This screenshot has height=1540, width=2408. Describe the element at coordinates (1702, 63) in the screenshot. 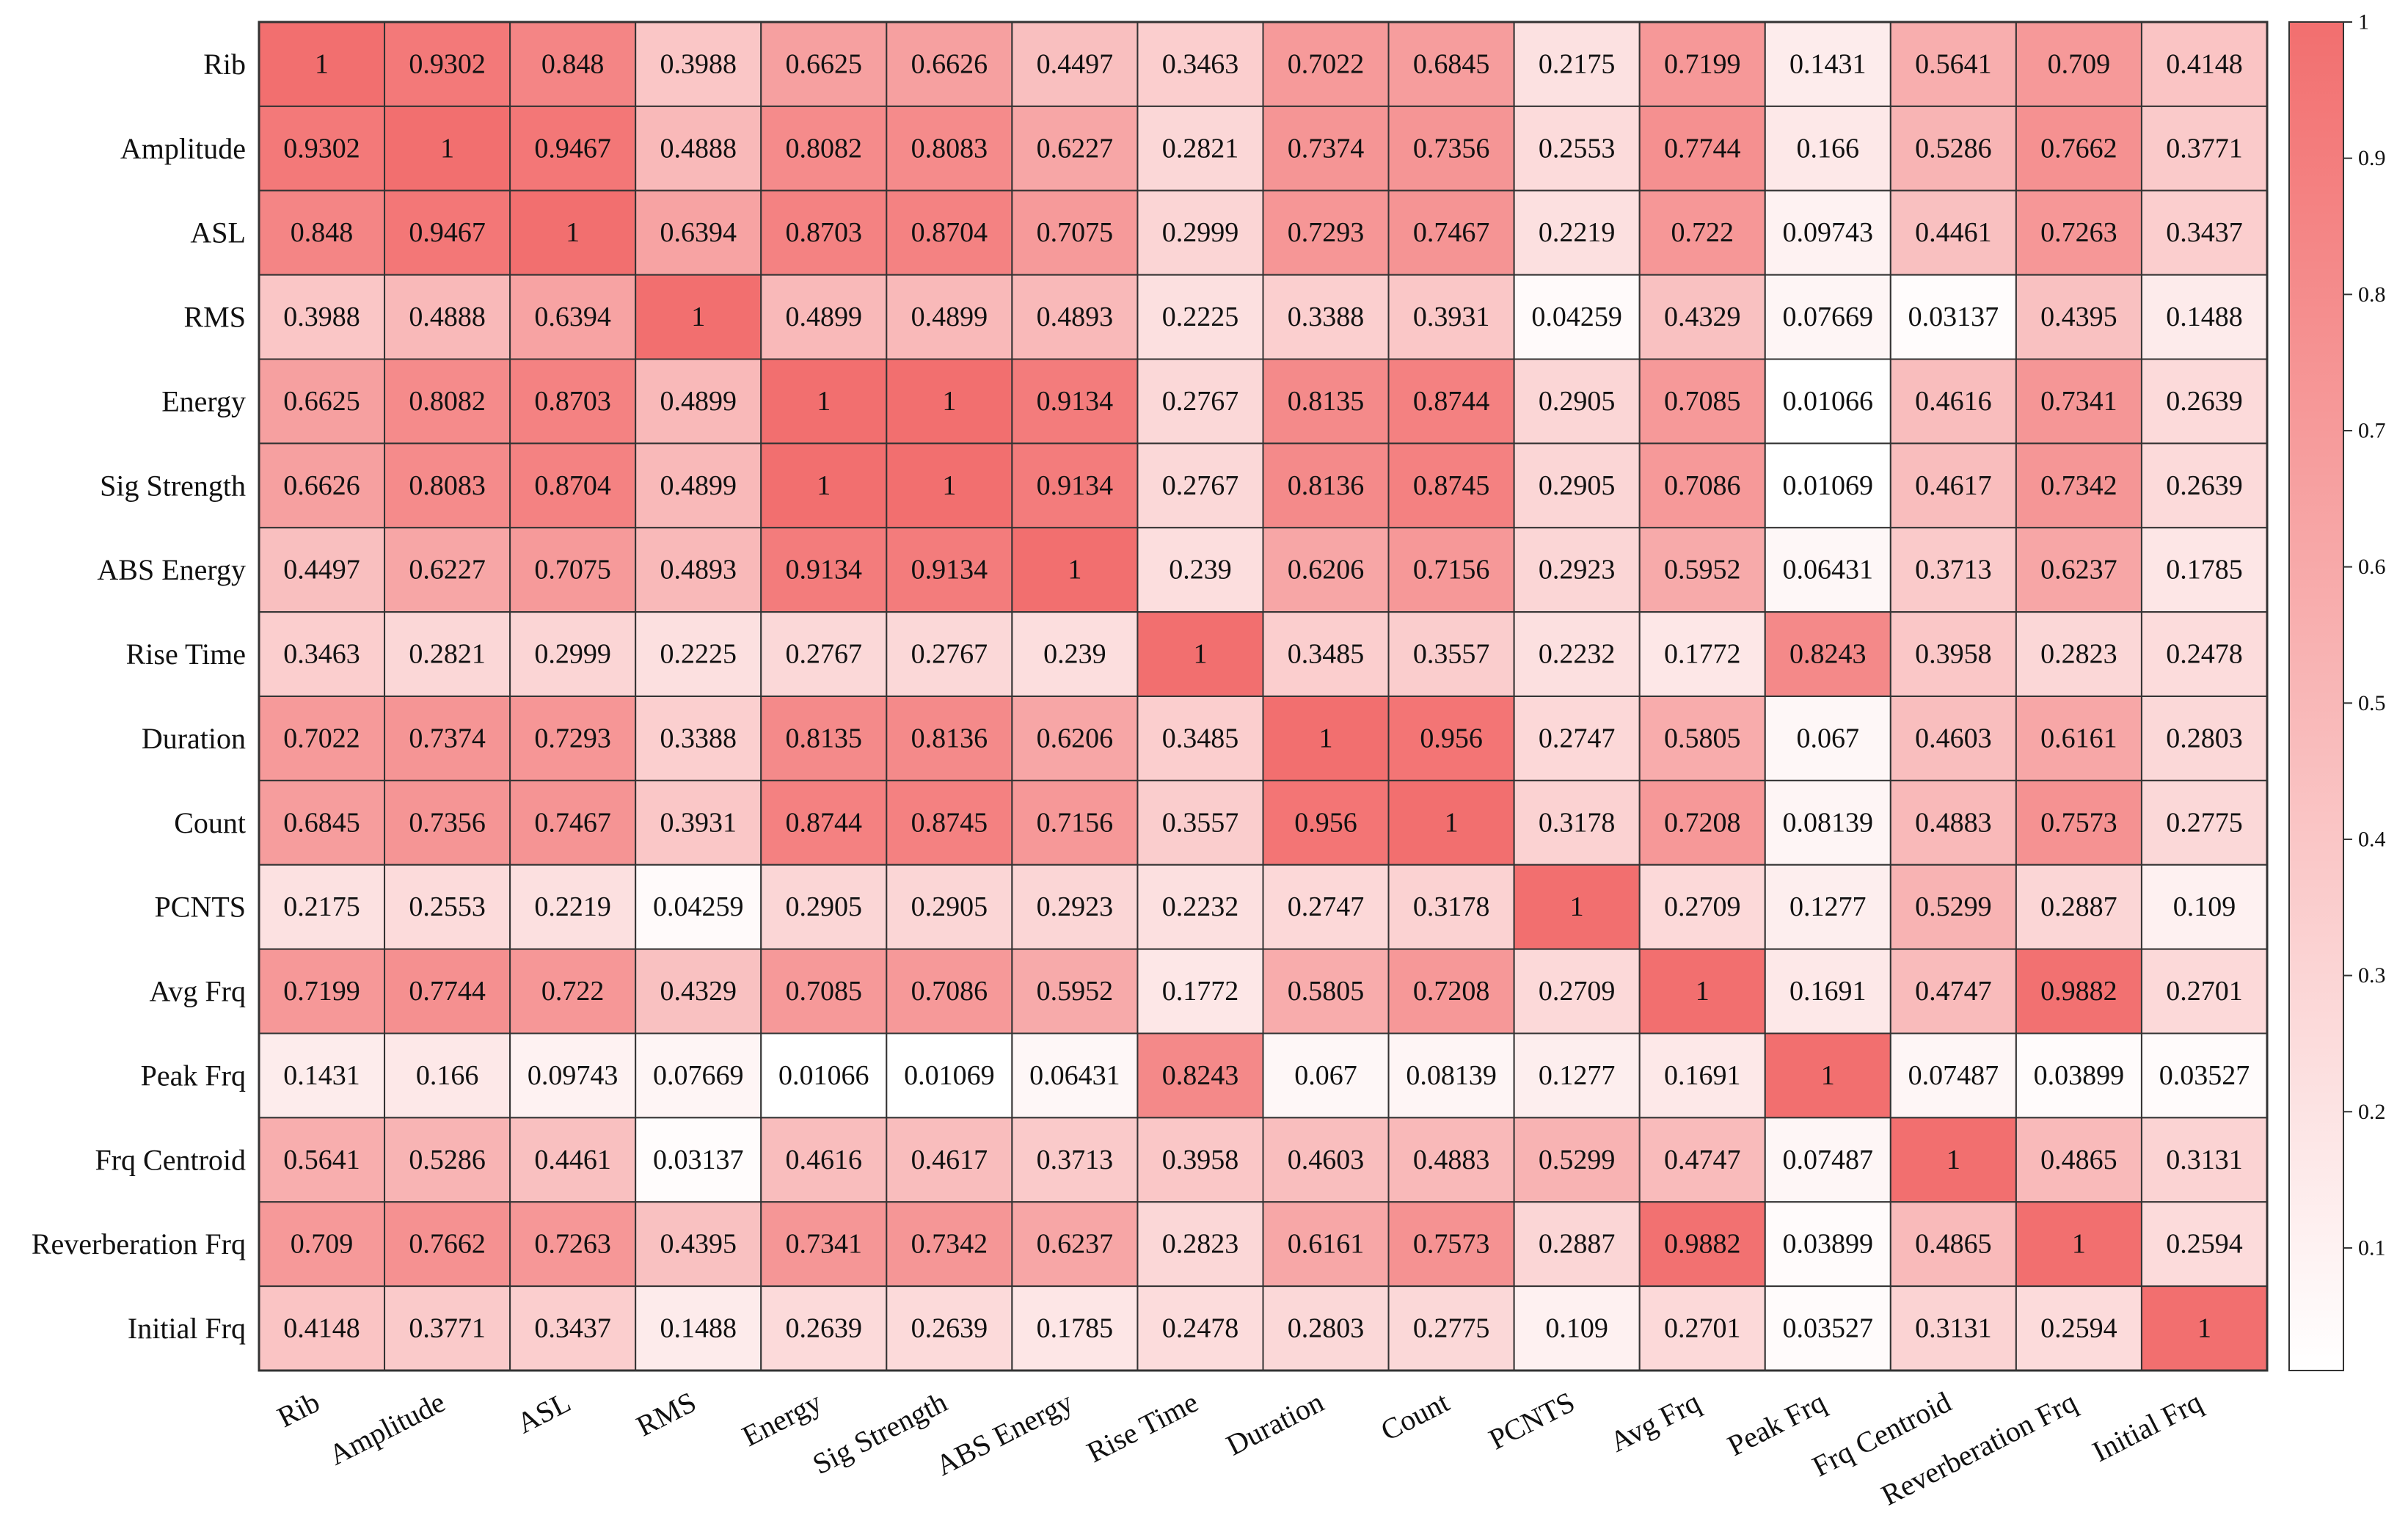

I see `heatmap-cell-value: 0.7199` at that location.